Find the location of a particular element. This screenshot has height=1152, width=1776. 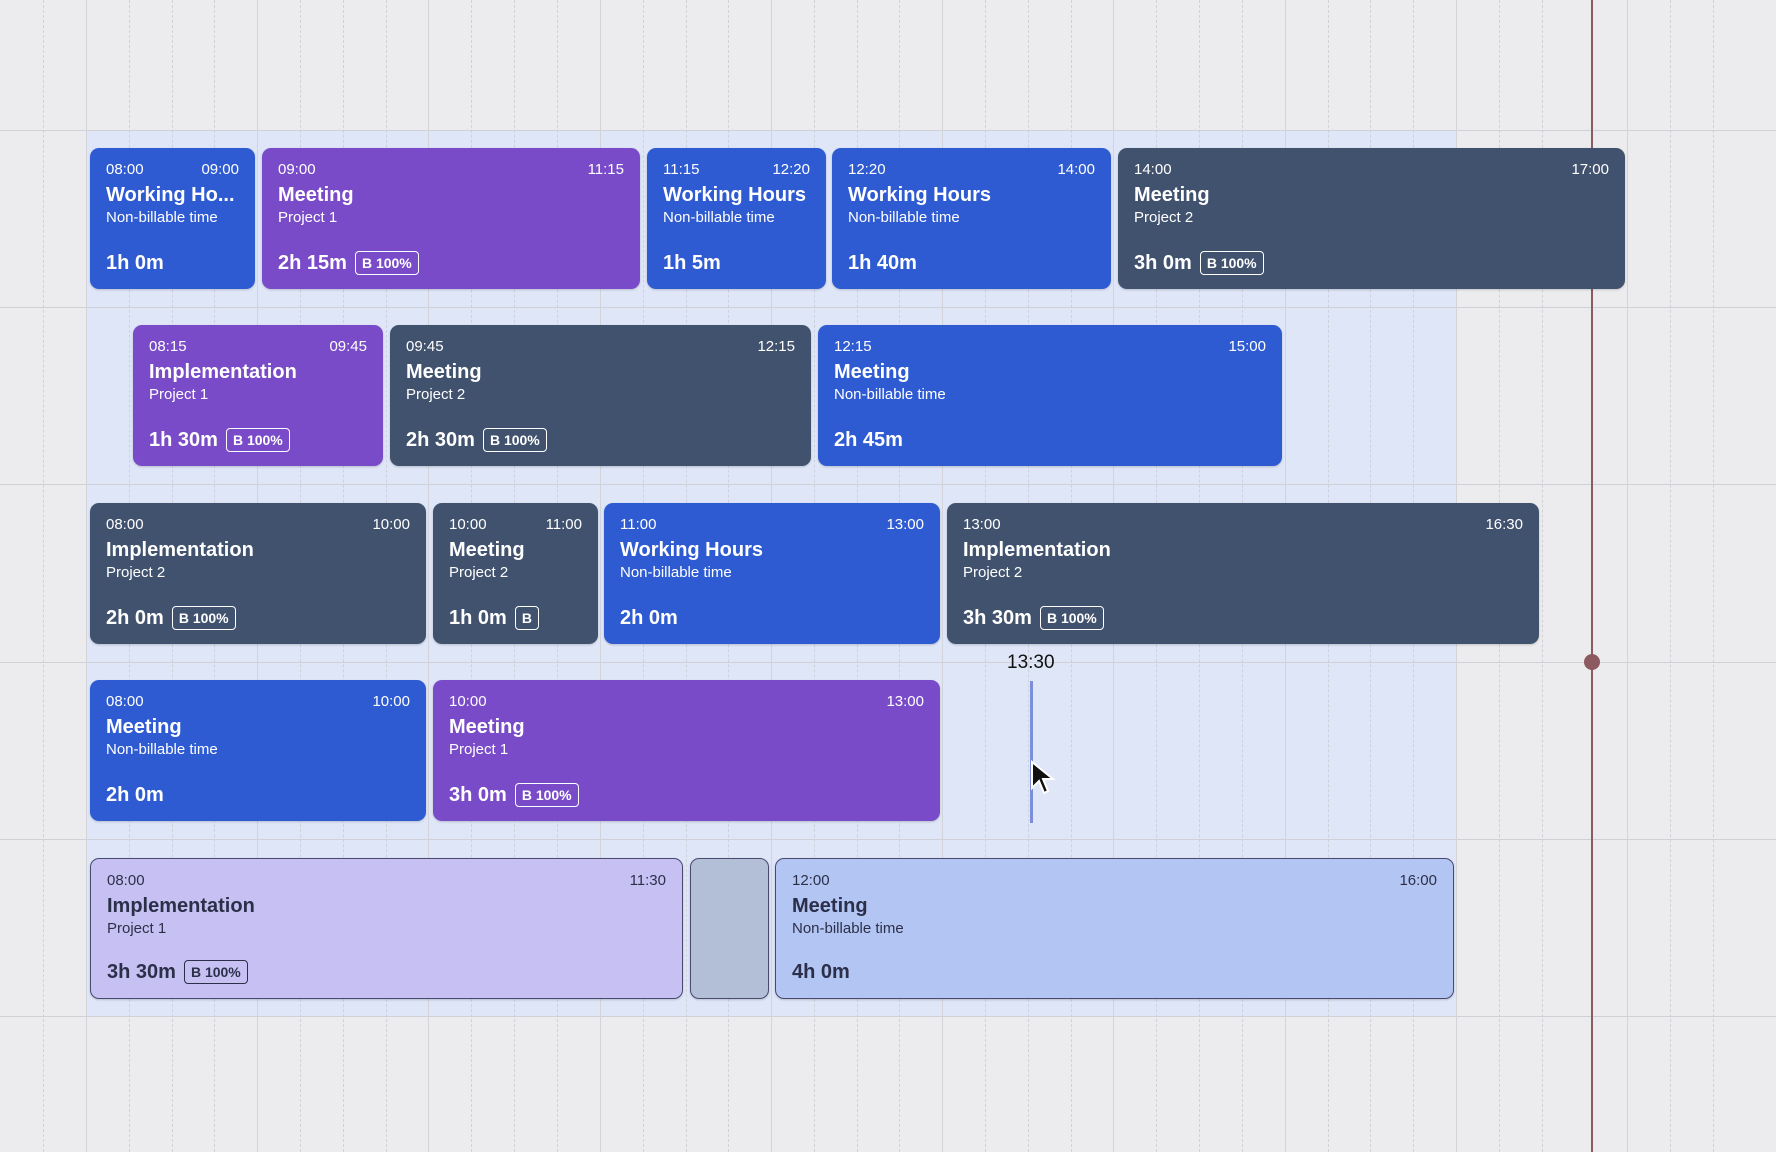

event-start-time: 12:20 is located at coordinates (867, 169).